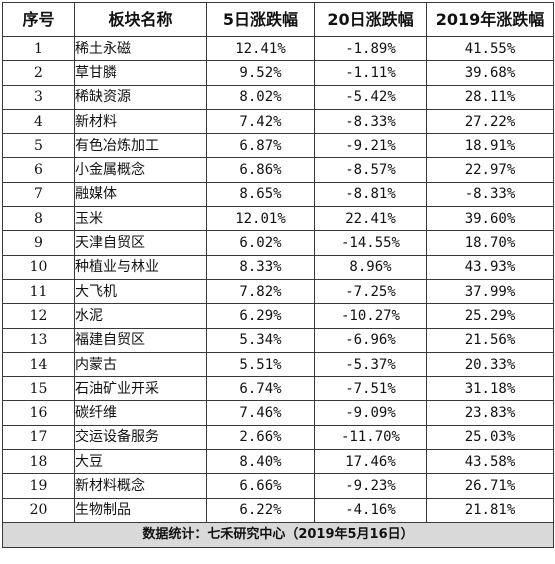 The height and width of the screenshot is (564, 555). I want to click on change-5day: 6.22%, so click(260, 510).